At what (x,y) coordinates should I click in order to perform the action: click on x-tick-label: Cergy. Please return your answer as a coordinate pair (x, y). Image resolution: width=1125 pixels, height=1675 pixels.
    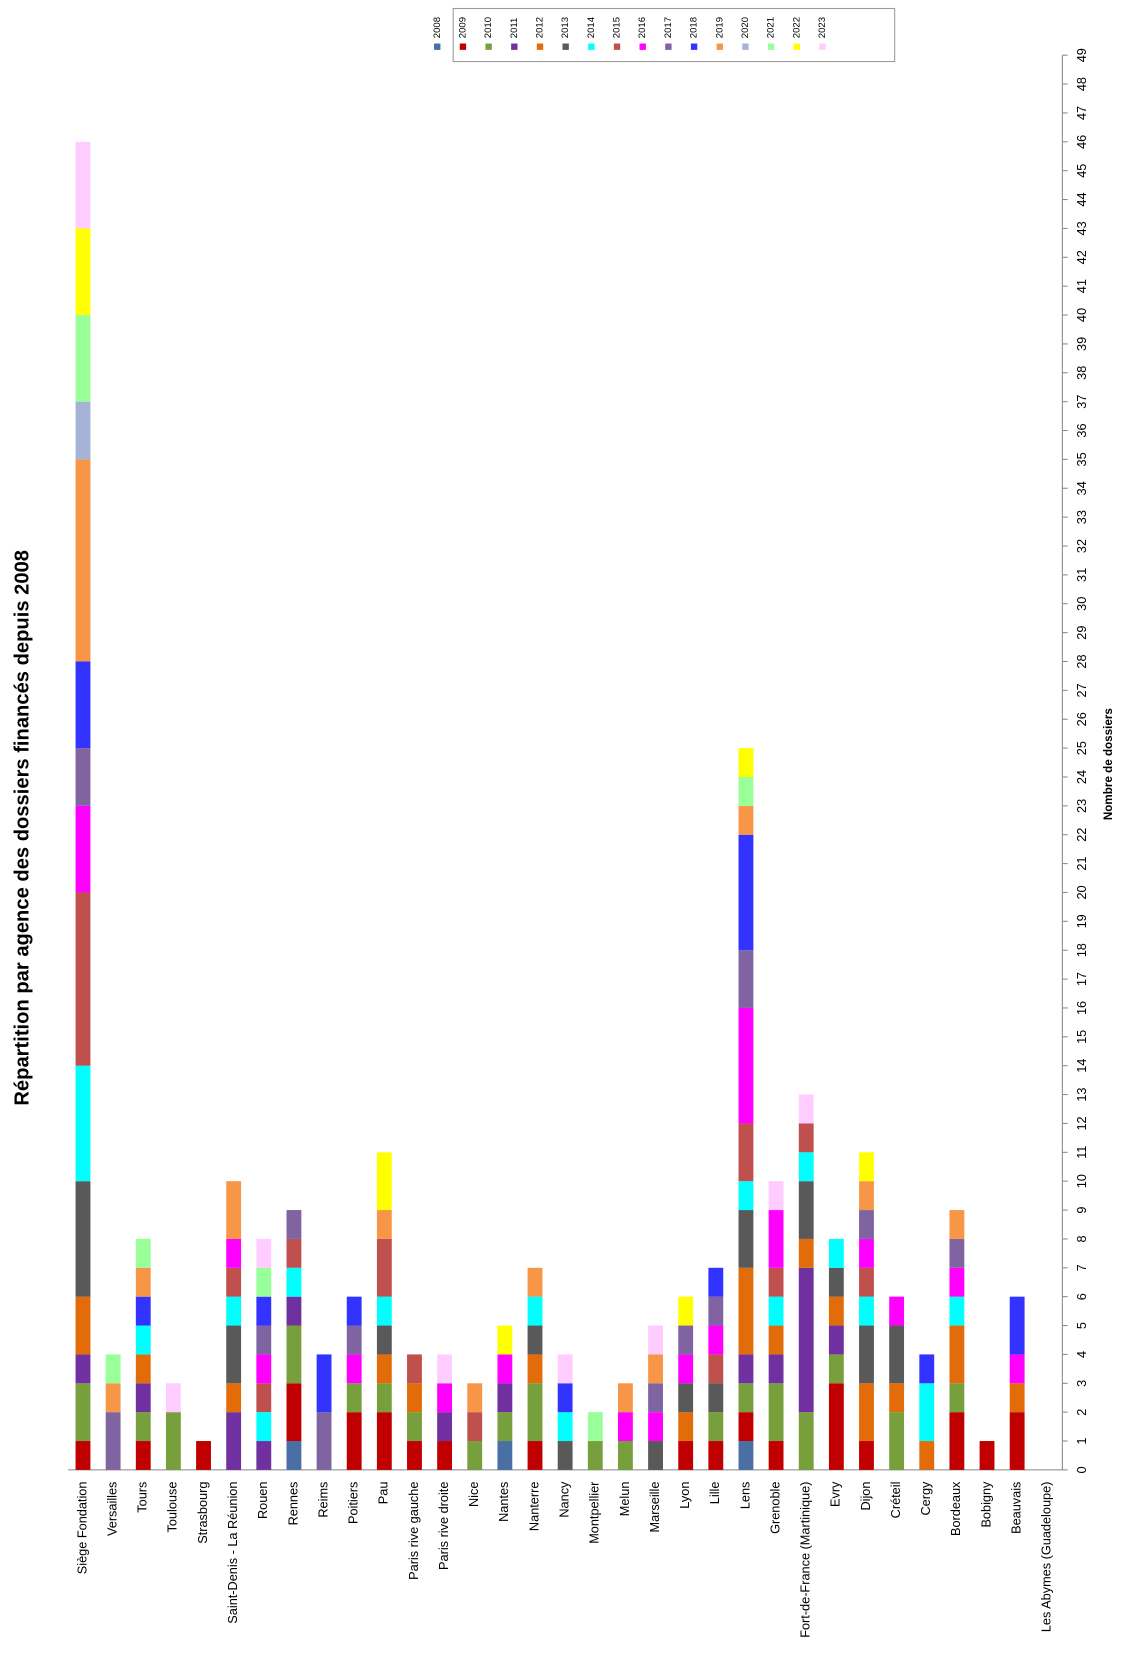
    Looking at the image, I should click on (925, 1498).